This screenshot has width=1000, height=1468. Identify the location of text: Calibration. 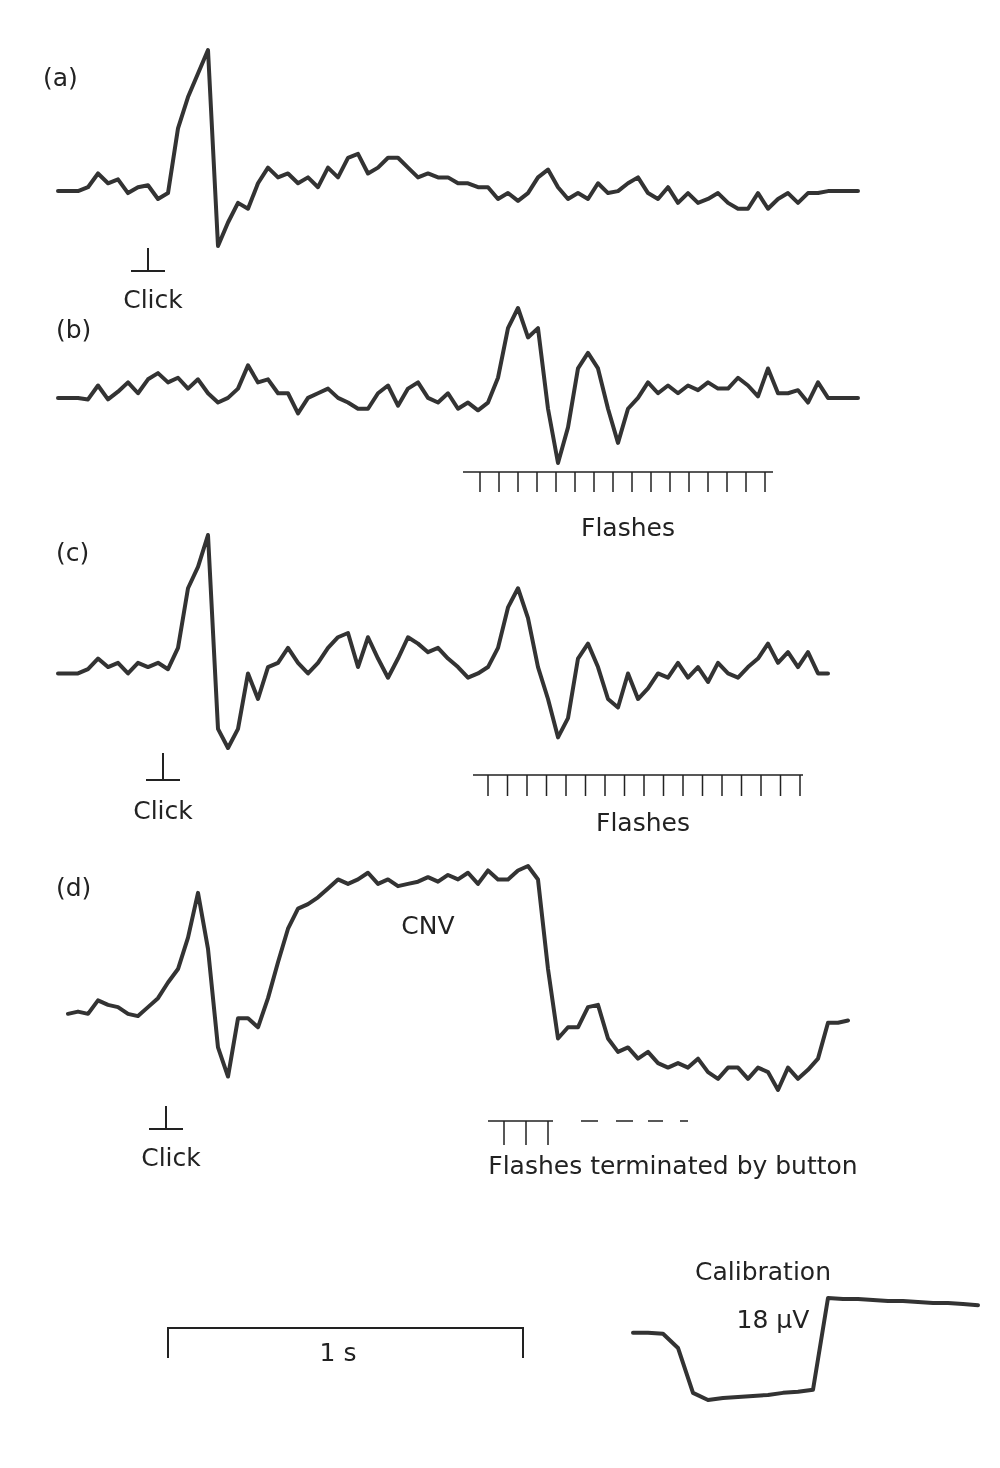
(763, 1271).